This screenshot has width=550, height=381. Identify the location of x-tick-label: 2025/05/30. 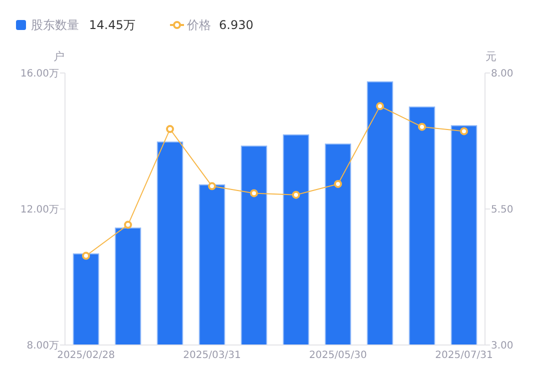
(338, 355).